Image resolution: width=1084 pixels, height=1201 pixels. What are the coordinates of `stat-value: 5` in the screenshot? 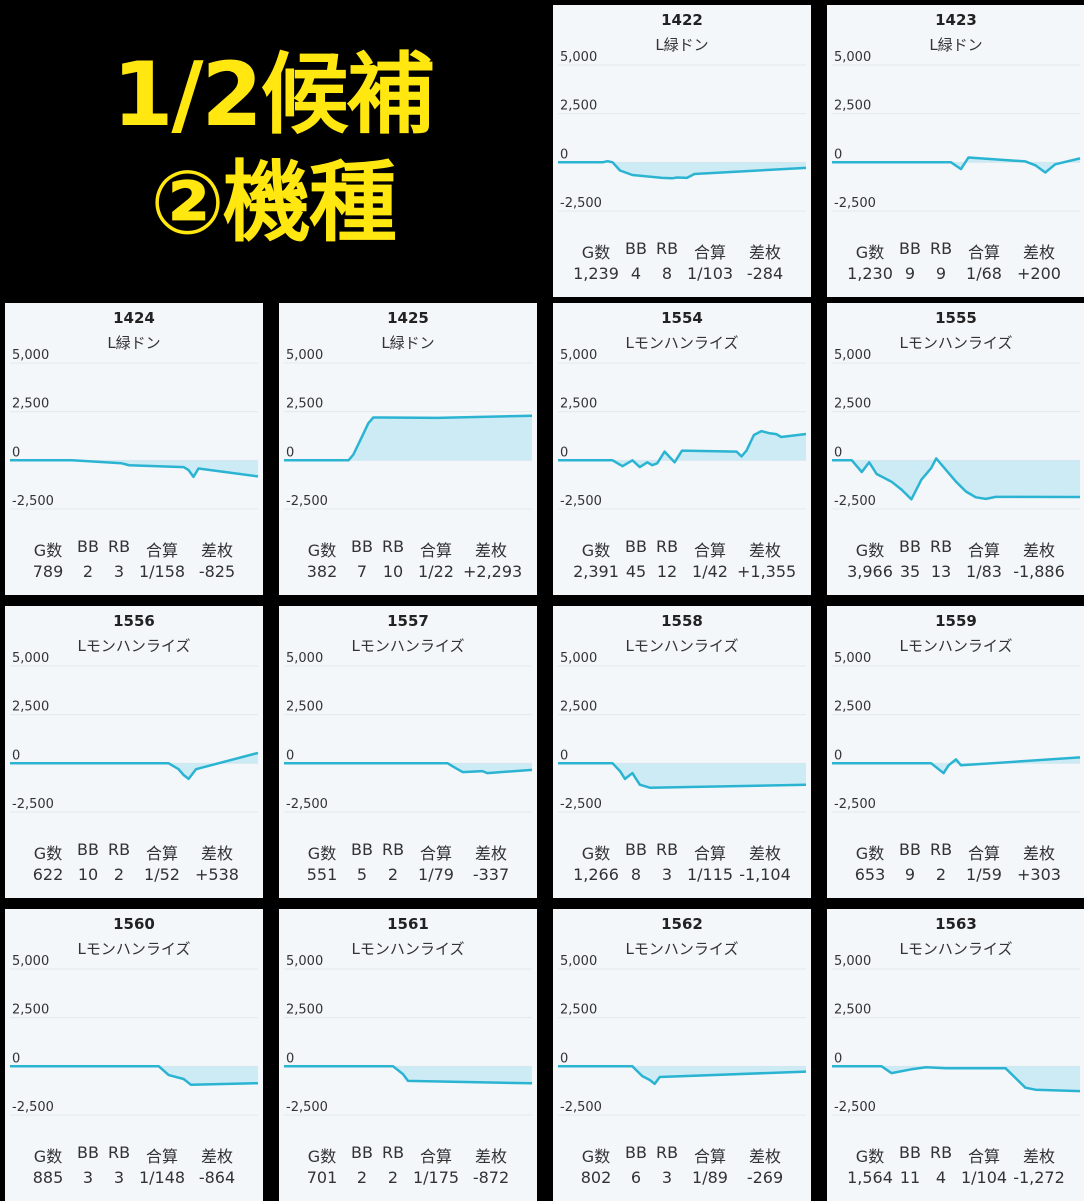 It's located at (362, 874).